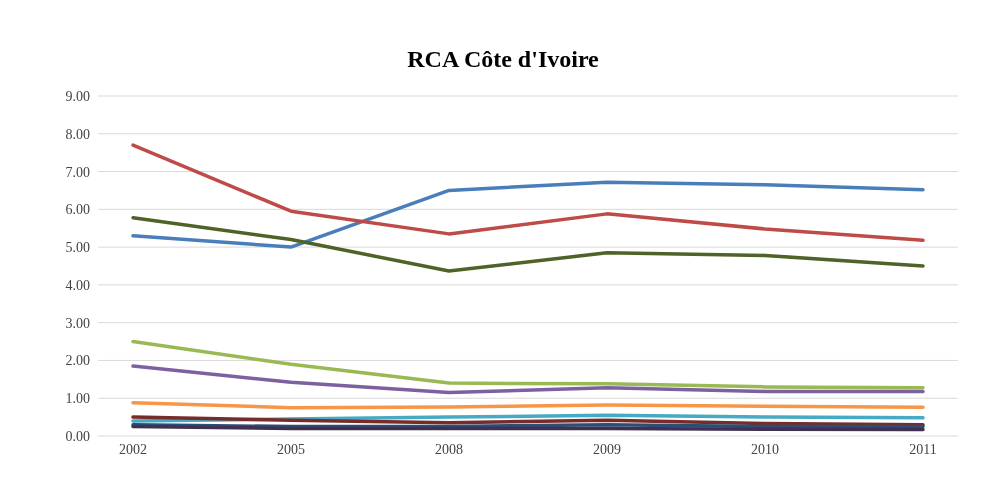  What do you see at coordinates (77, 285) in the screenshot?
I see `y-tick-label: 4.00` at bounding box center [77, 285].